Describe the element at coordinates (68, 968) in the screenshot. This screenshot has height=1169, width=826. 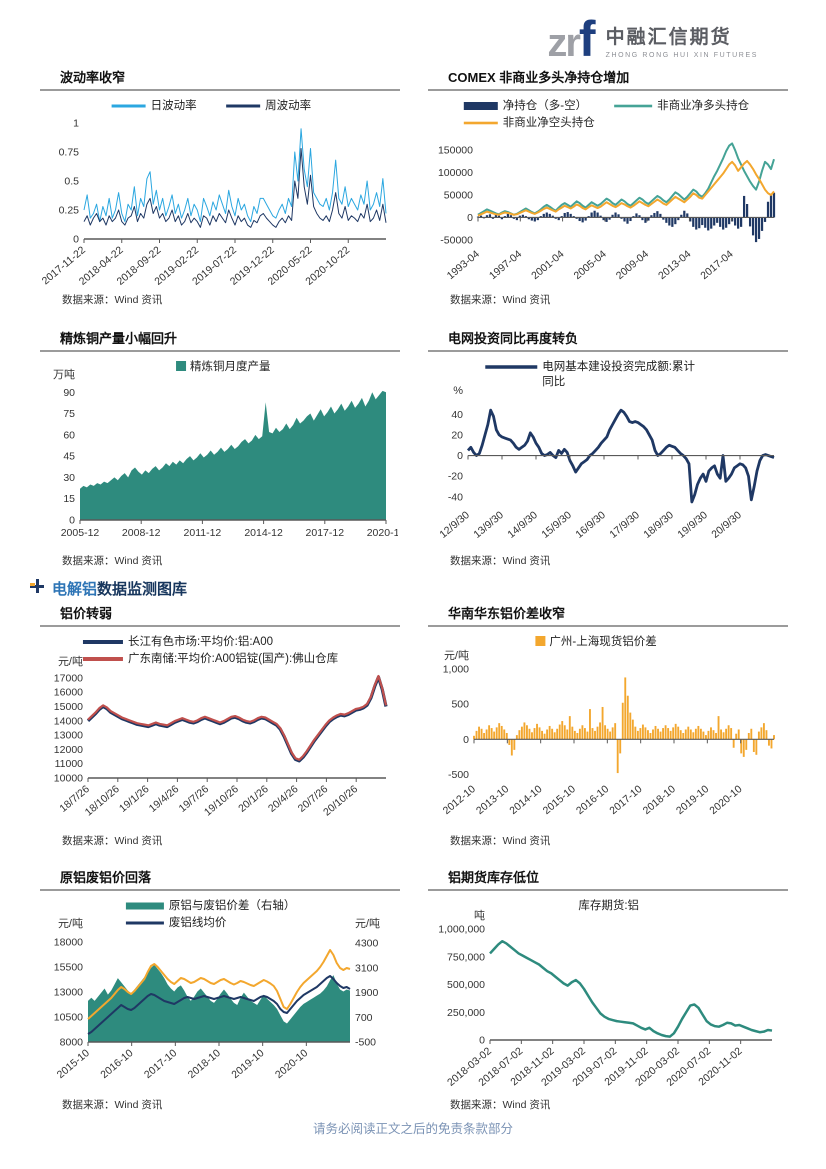
I see `svg-text: 15500` at that location.